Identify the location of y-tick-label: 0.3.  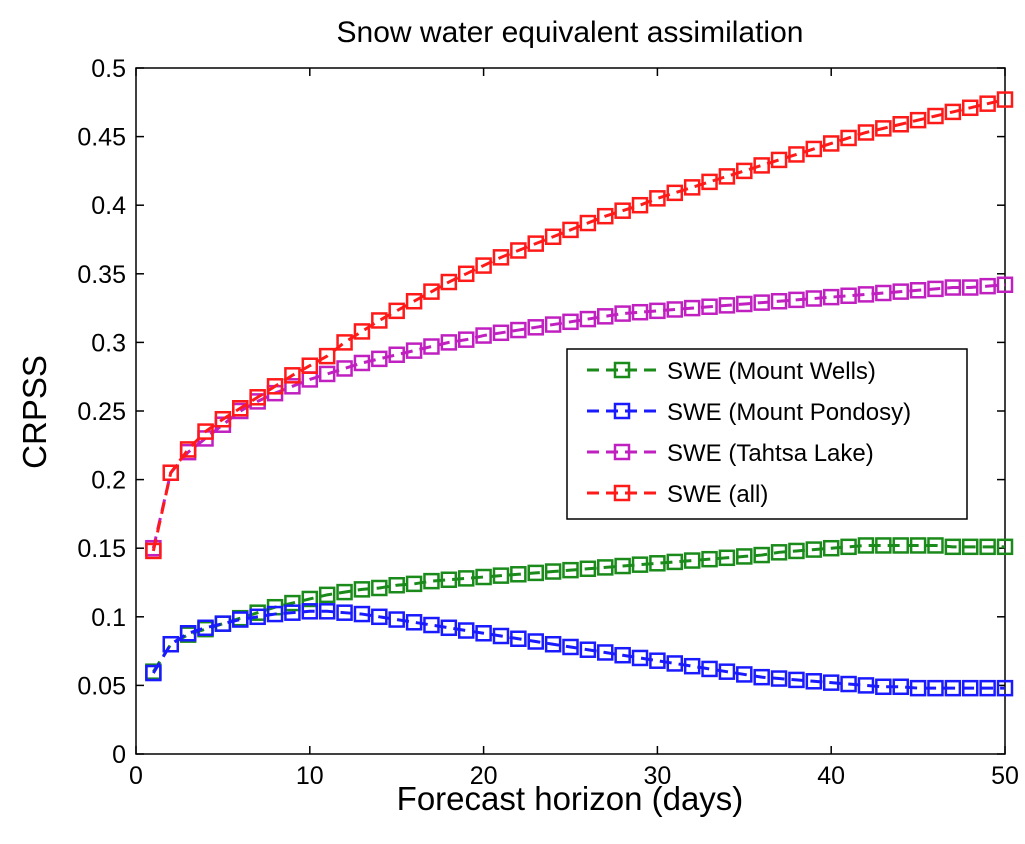
(108, 343).